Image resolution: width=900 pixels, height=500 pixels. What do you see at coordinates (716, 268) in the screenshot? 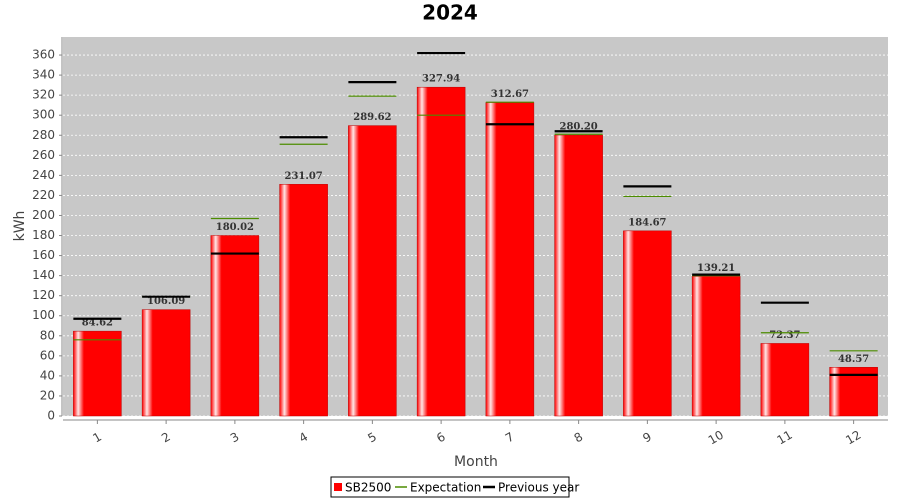
I see `value-label: 139.21` at bounding box center [716, 268].